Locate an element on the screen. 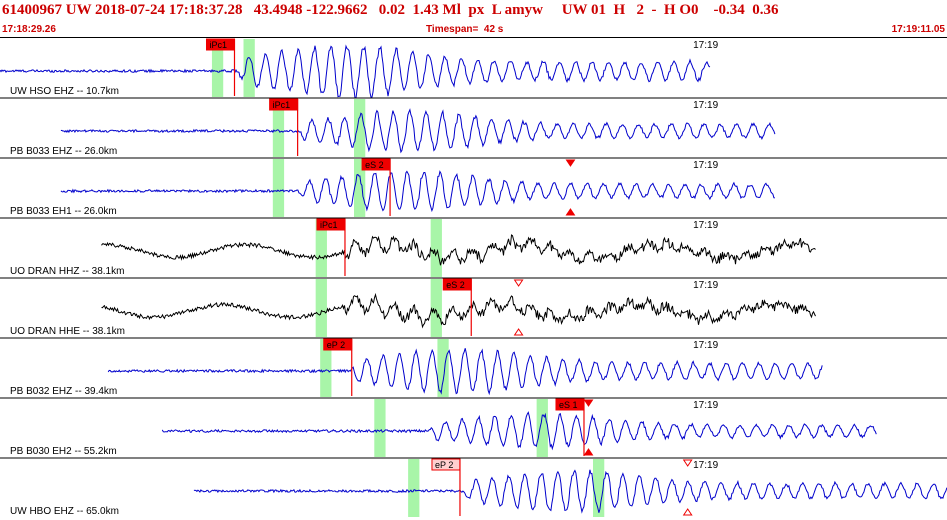 The image size is (947, 520). window-start-time: 17:18:29.26 is located at coordinates (29, 29).